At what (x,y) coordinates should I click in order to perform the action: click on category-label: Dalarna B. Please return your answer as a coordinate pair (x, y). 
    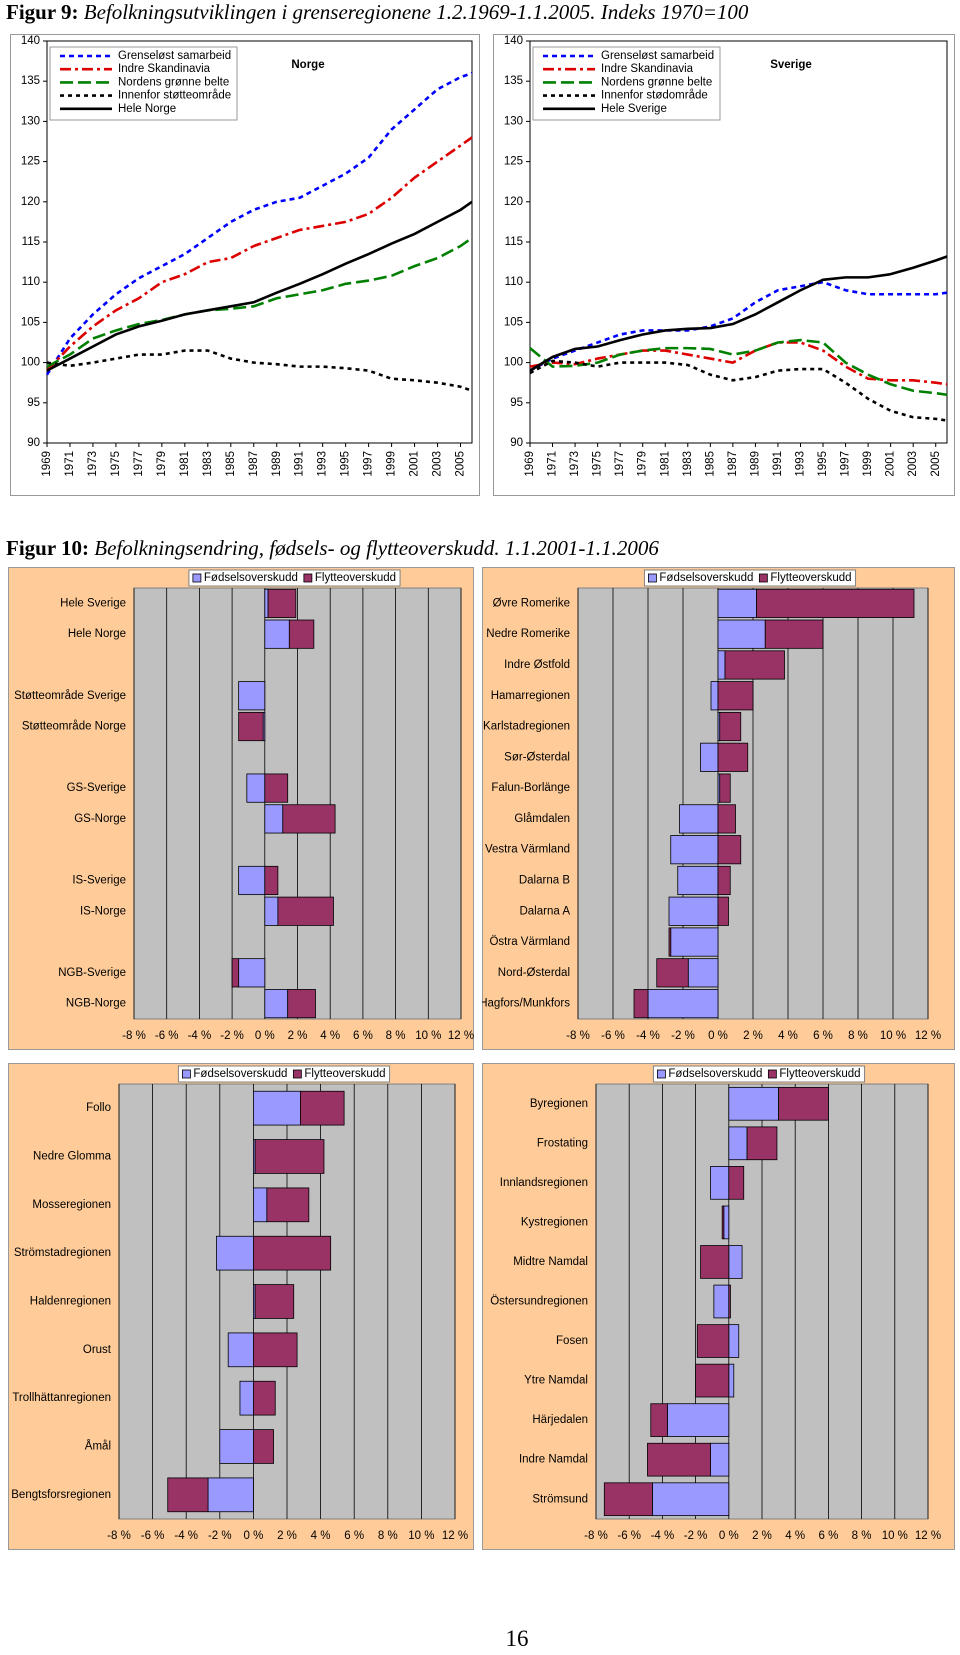
    Looking at the image, I should click on (544, 880).